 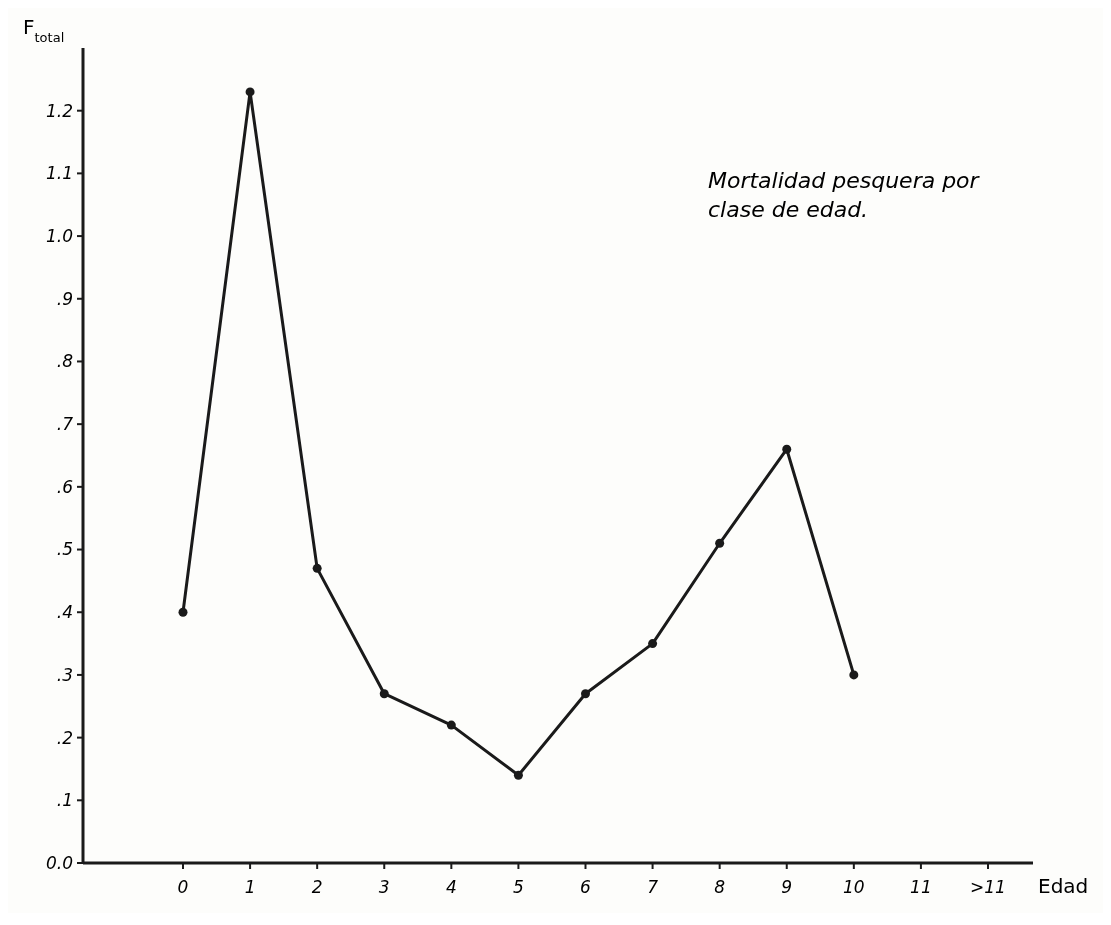 I want to click on y-tick-label: .3, so click(x=64, y=674).